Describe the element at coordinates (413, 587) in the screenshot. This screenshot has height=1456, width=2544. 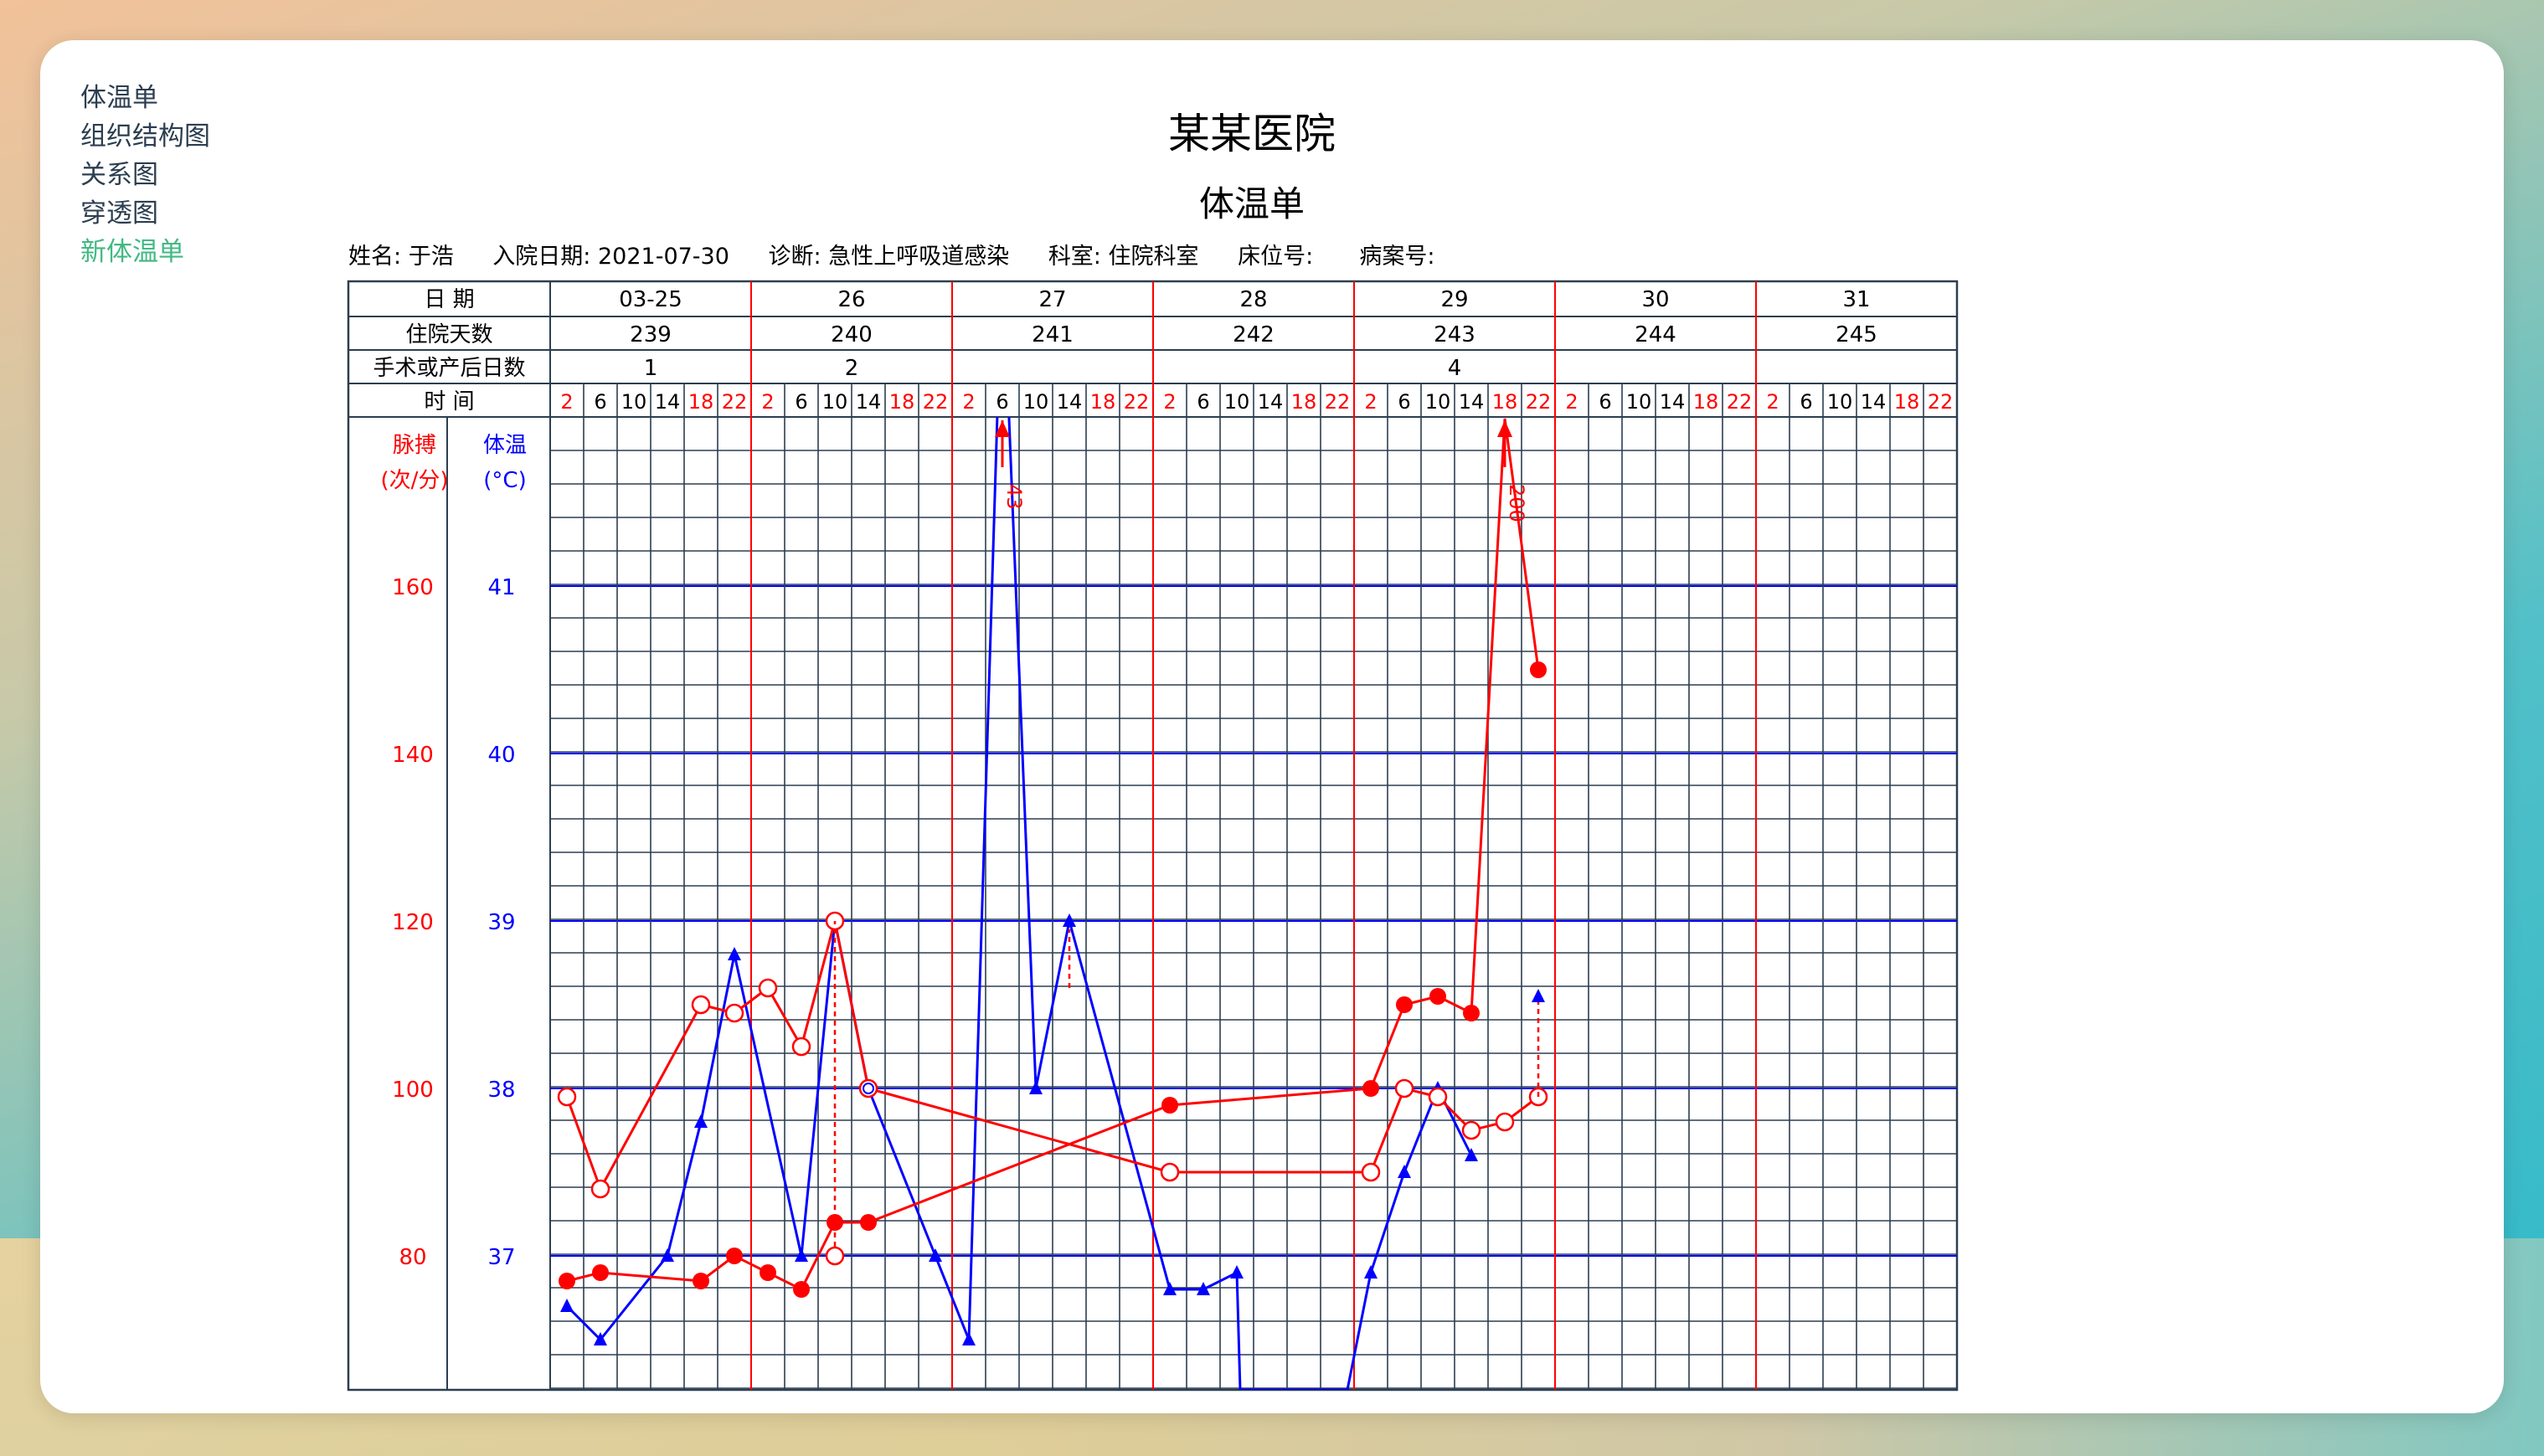
I see `pulse-tick: 160` at that location.